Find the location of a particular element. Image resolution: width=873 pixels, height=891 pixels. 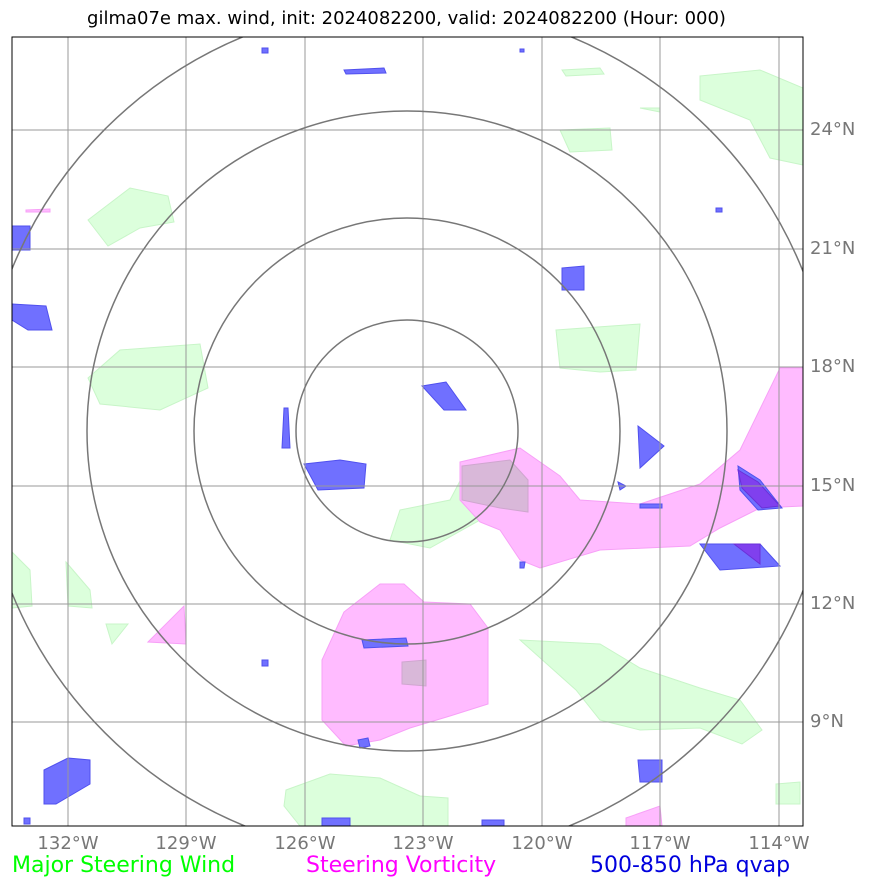

lat-label-9n: 9°N is located at coordinates (827, 721).